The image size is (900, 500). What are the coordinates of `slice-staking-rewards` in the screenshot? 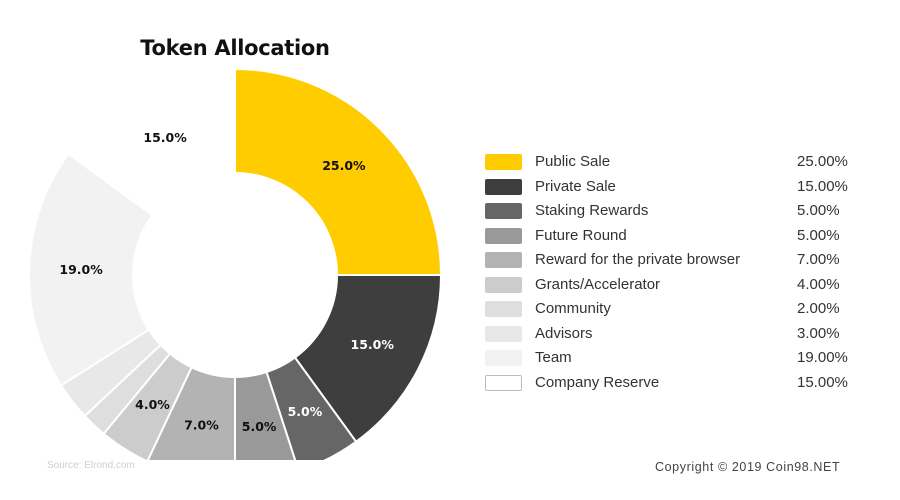 It's located at (311, 408).